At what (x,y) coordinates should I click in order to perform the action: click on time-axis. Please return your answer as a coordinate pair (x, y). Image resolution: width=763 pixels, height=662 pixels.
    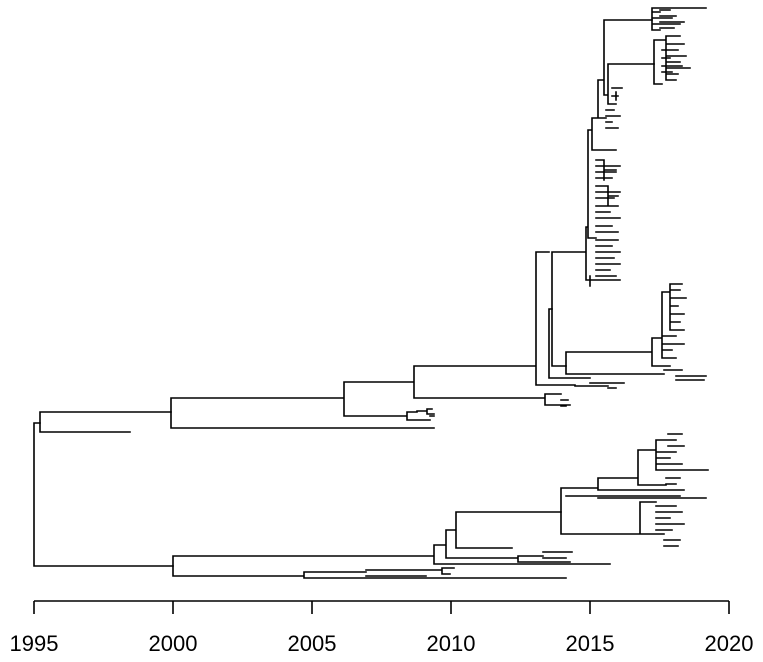
    Looking at the image, I should click on (381, 607).